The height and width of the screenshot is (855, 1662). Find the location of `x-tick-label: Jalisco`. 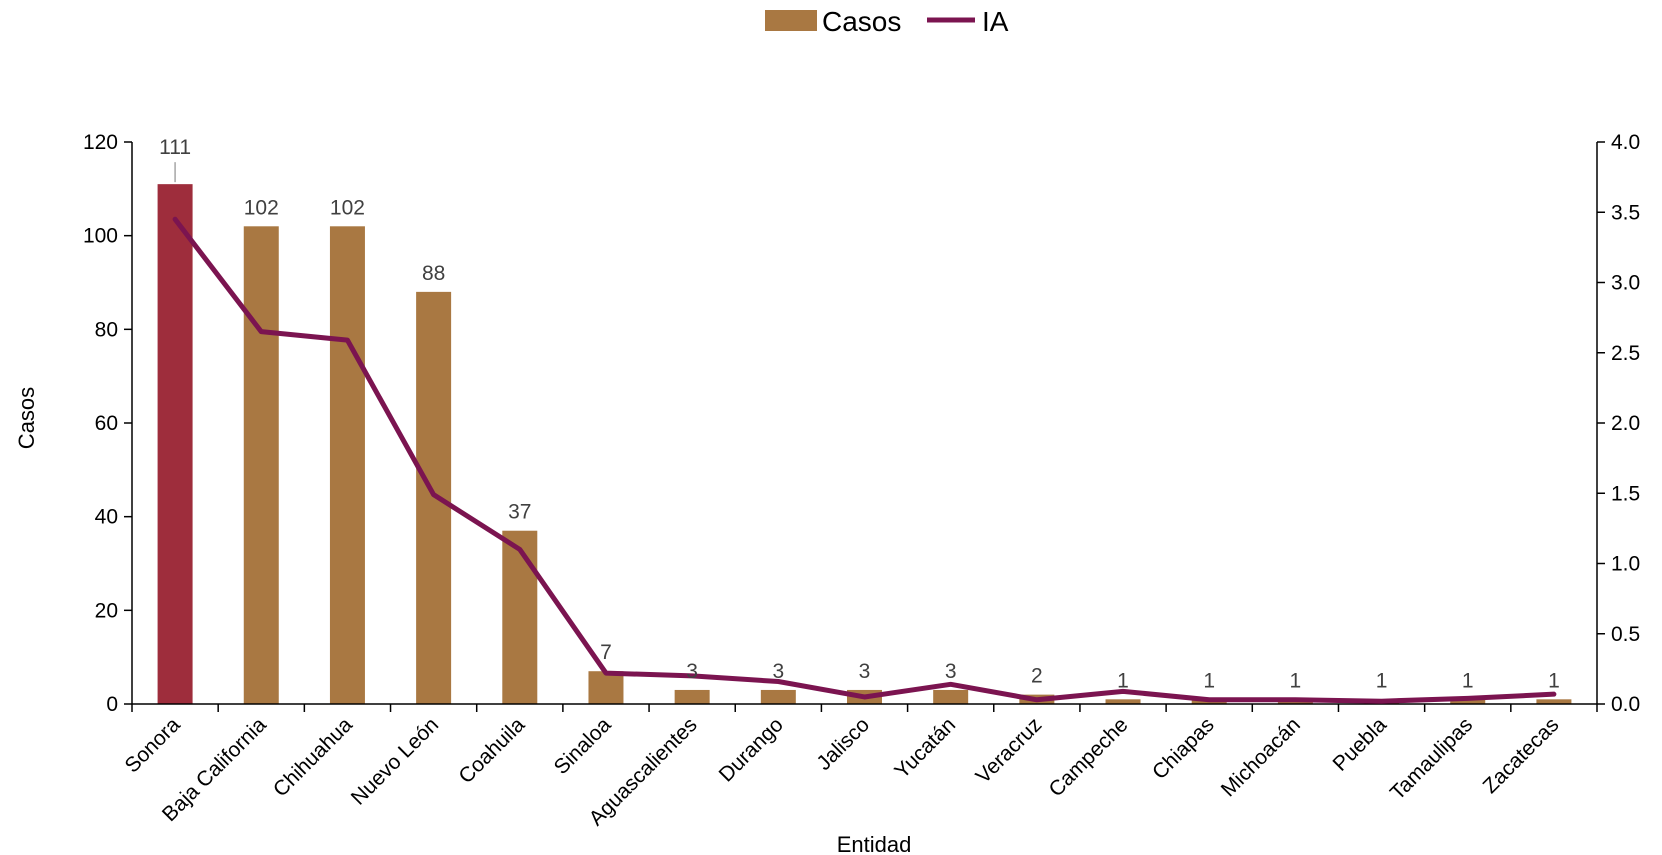

x-tick-label: Jalisco is located at coordinates (843, 744).